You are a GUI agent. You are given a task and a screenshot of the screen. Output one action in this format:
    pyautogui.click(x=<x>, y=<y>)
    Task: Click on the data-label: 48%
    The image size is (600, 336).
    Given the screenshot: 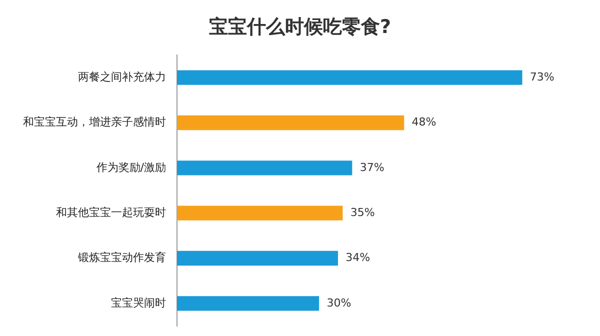 What is the action you would take?
    pyautogui.click(x=424, y=122)
    